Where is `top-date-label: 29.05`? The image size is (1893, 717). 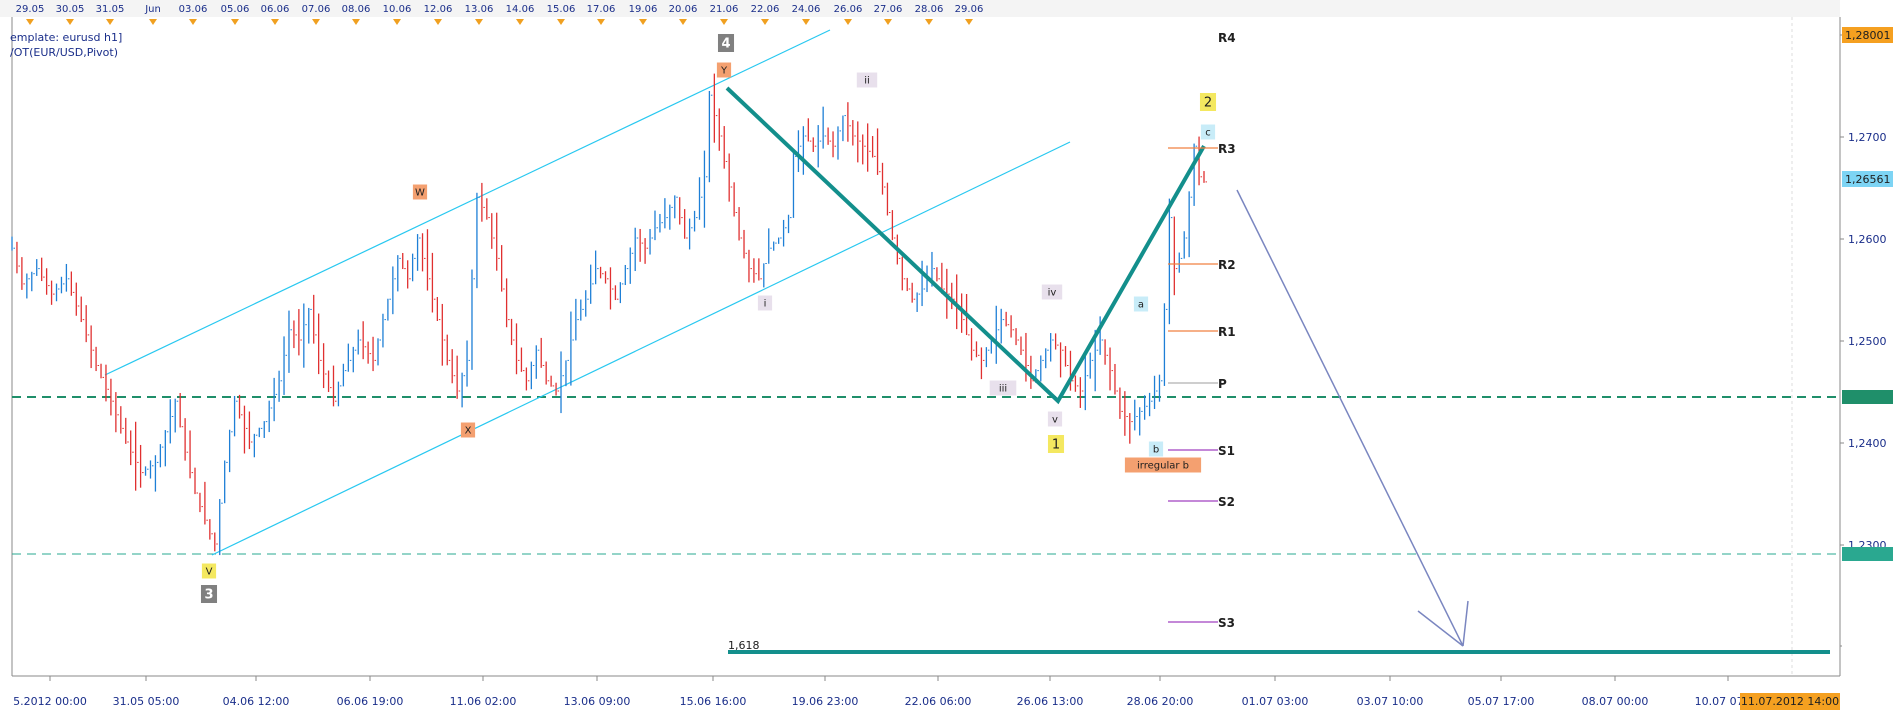
top-date-label: 29.05 is located at coordinates (30, 9).